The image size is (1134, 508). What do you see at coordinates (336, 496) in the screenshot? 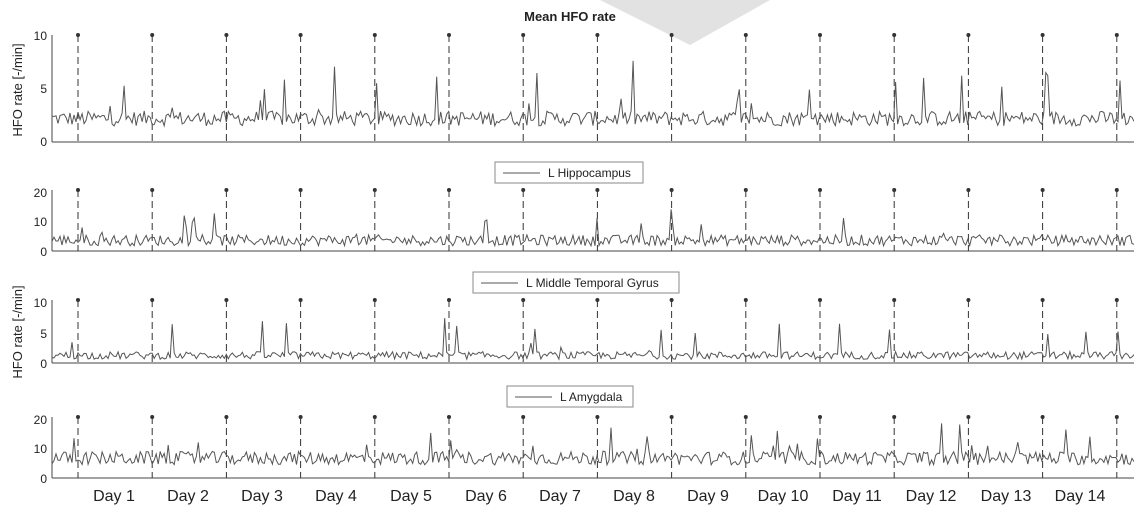
I see `x-tick-label: Day 4` at bounding box center [336, 496].